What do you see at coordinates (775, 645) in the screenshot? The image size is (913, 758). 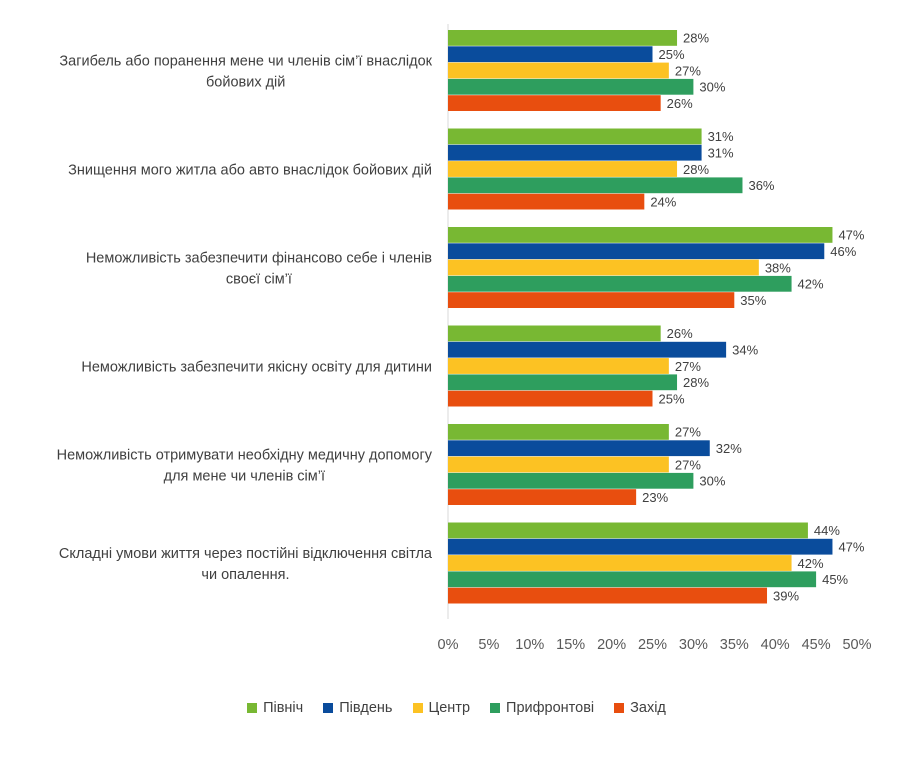 I see `x-tick-label: 40%` at bounding box center [775, 645].